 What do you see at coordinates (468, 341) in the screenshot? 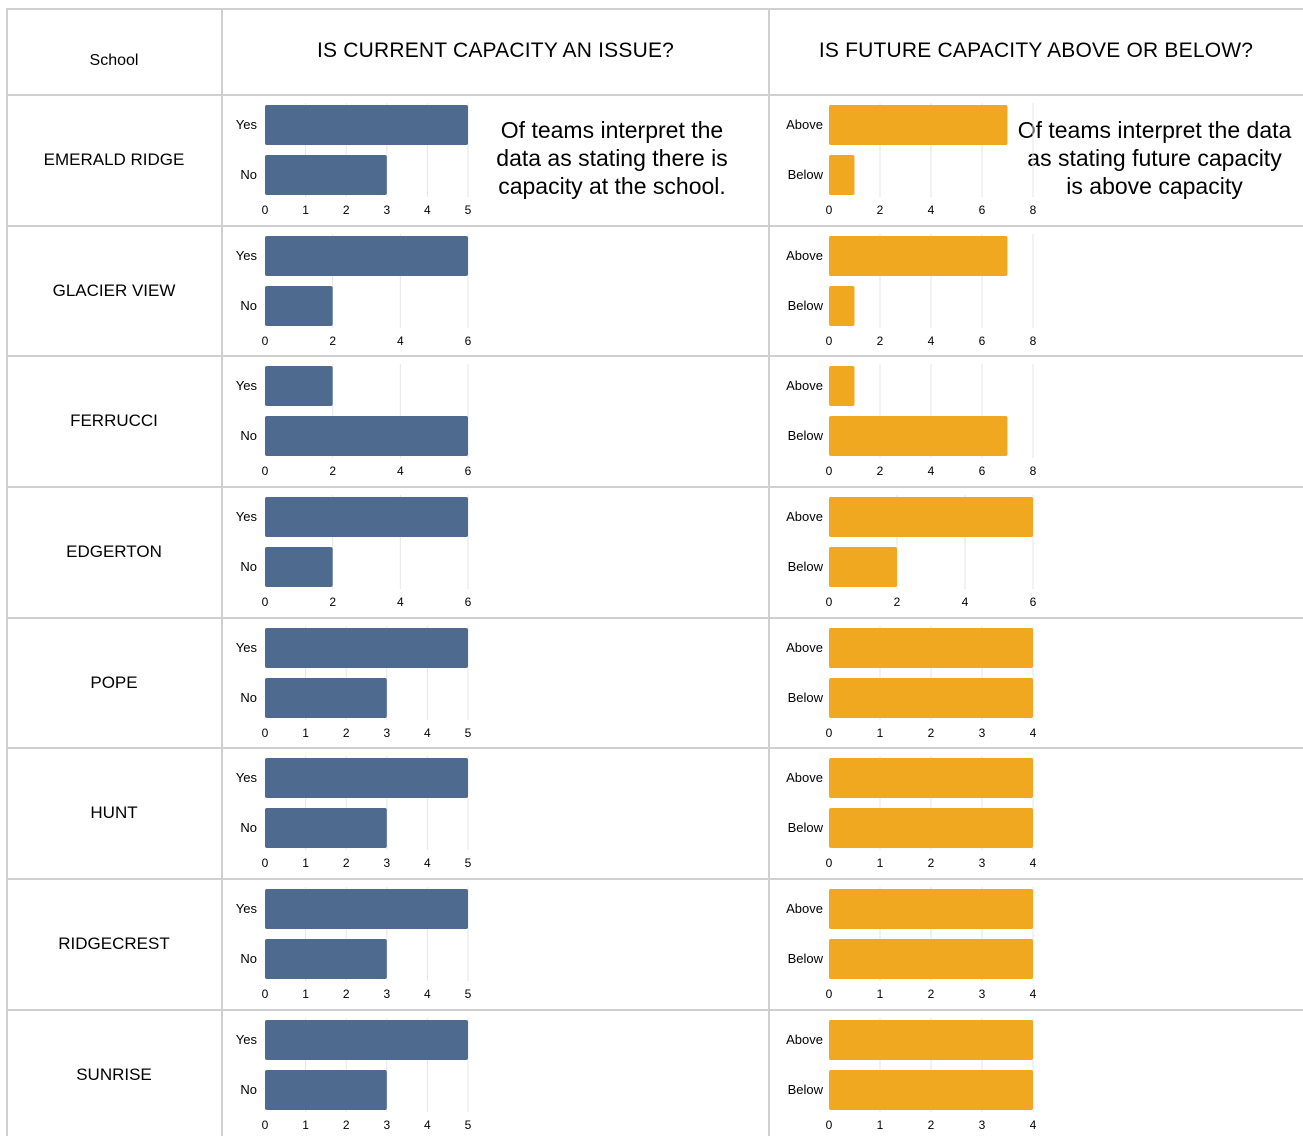
I see `current-tick-label: 6` at bounding box center [468, 341].